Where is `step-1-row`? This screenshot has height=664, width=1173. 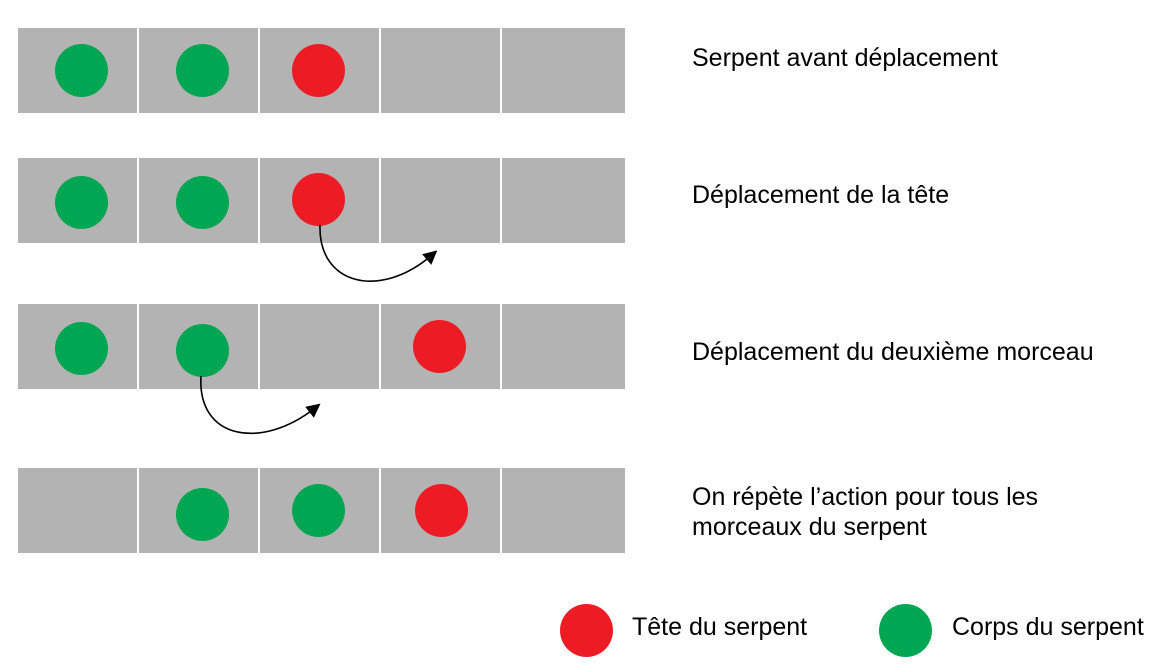 step-1-row is located at coordinates (321, 70).